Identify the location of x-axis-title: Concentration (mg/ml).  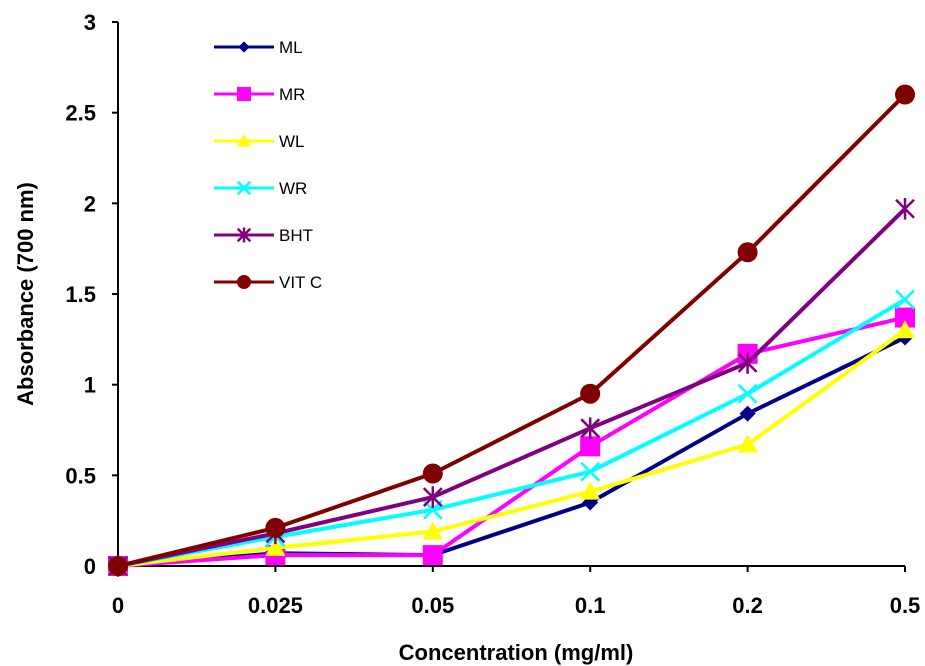
(516, 652).